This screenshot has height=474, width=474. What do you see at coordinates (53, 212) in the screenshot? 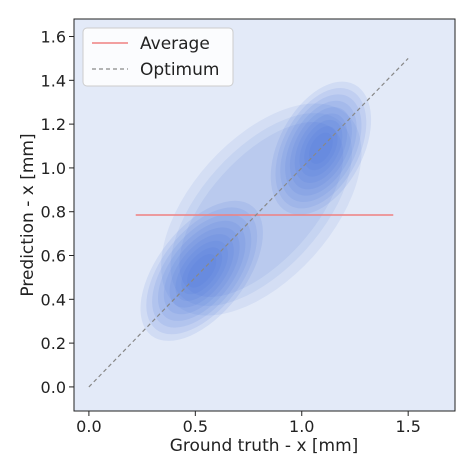
I see `y-tick-label: 0.8` at bounding box center [53, 212].